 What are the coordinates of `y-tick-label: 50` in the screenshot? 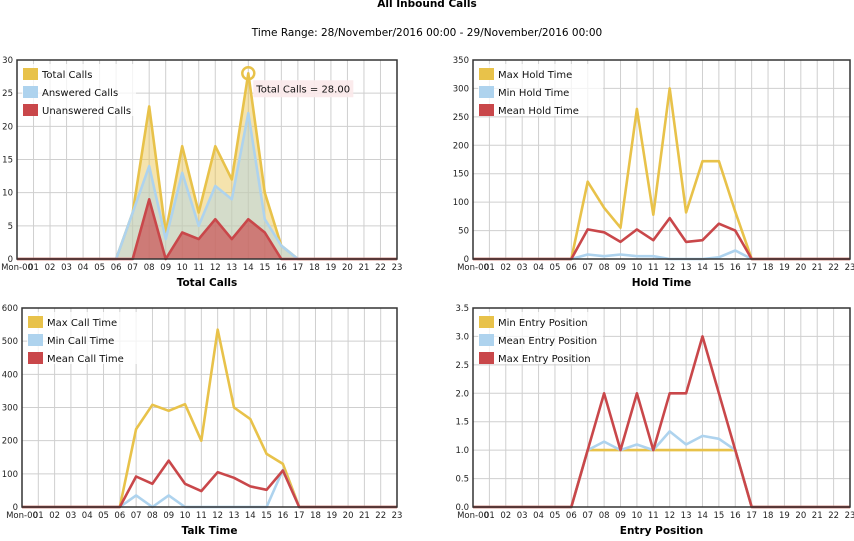 It's located at (463, 232).